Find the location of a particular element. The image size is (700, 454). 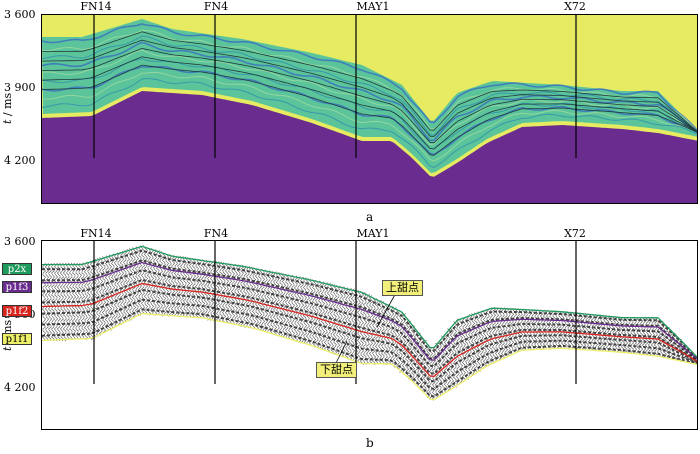

callout-leader-upper is located at coordinates (387, 309).